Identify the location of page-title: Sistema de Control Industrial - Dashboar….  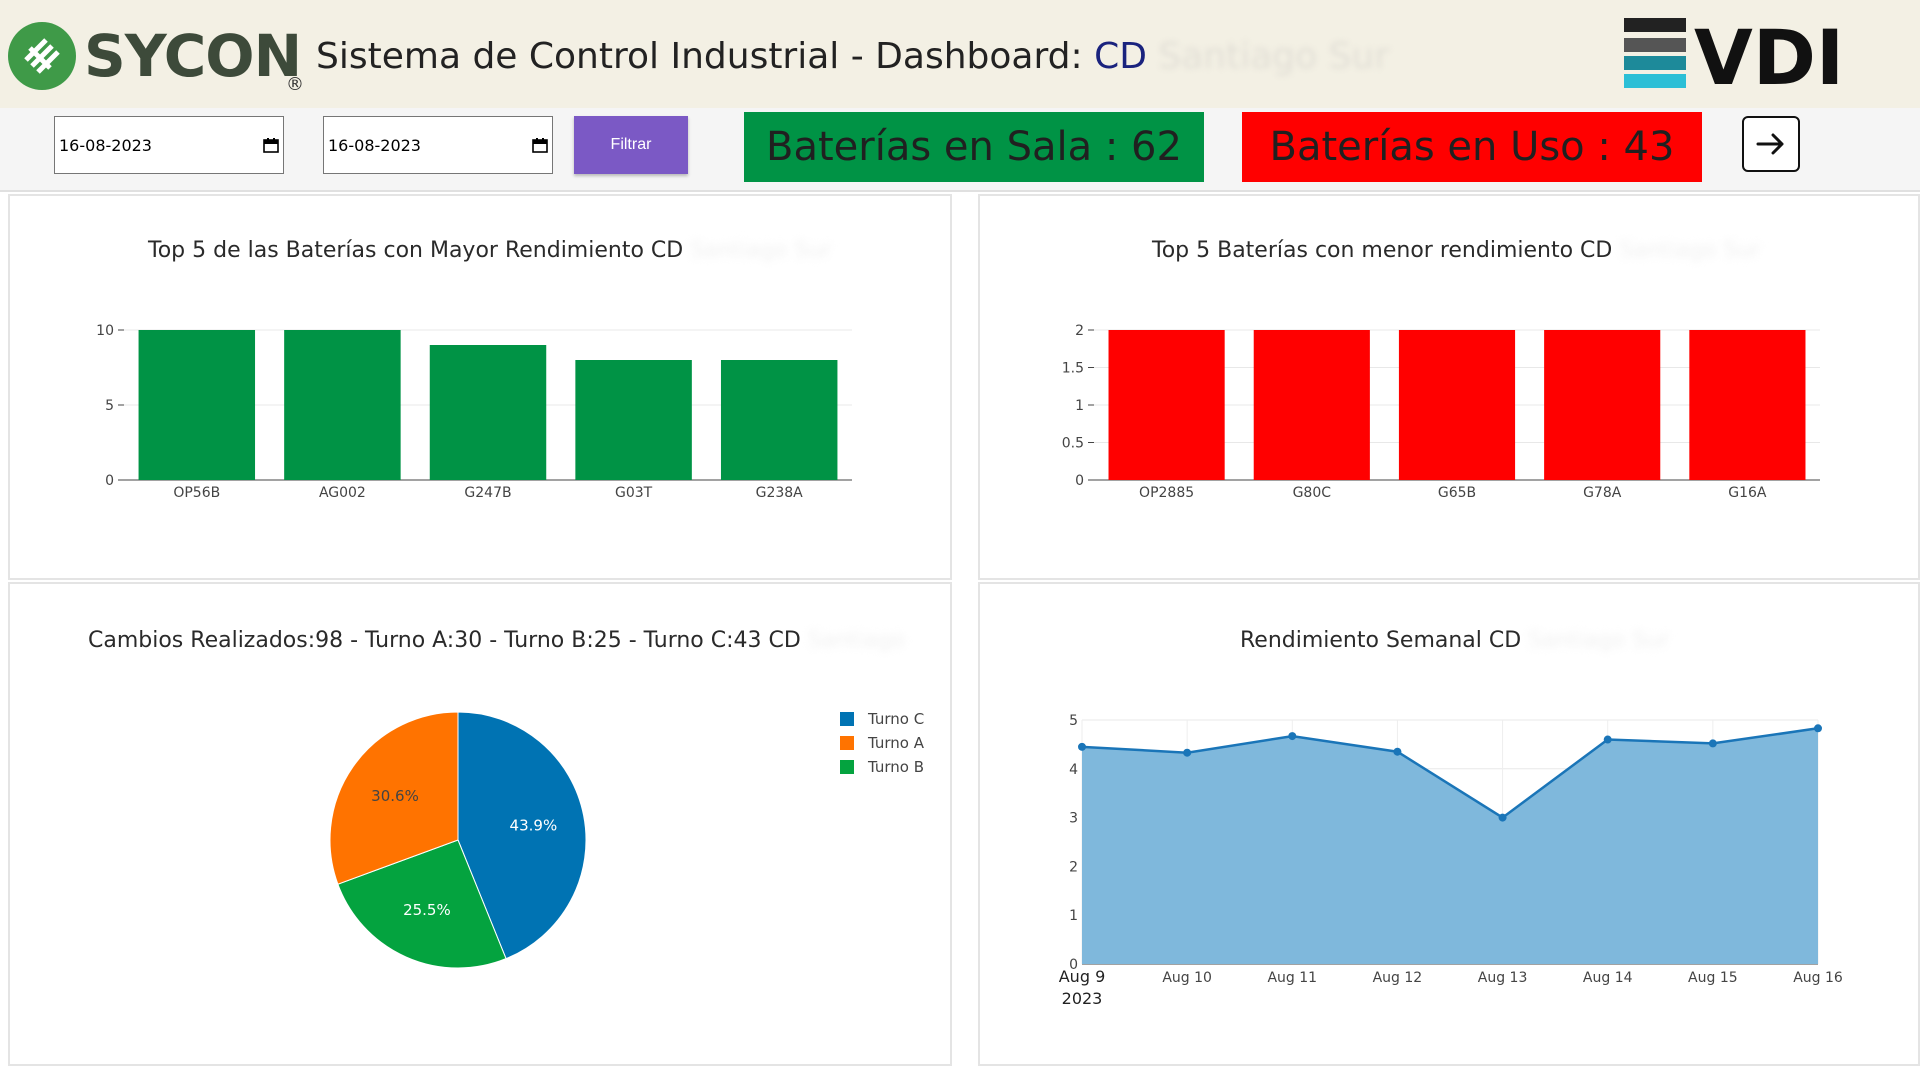
(852, 56).